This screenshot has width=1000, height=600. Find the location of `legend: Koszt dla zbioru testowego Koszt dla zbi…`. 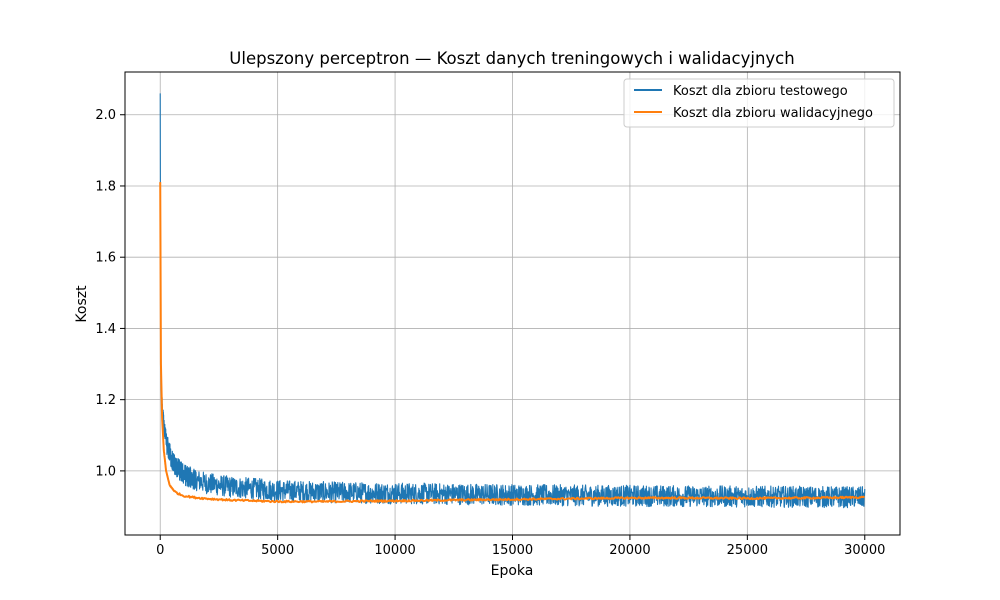

legend: Koszt dla zbioru testowego Koszt dla zbi… is located at coordinates (759, 103).